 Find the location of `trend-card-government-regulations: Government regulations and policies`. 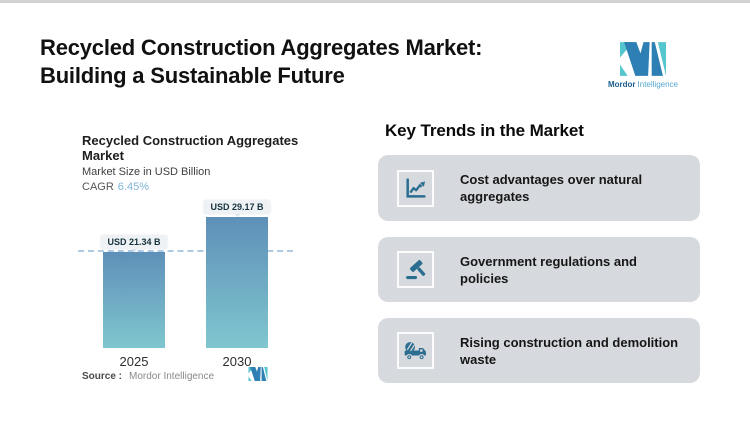

trend-card-government-regulations: Government regulations and policies is located at coordinates (539, 269).